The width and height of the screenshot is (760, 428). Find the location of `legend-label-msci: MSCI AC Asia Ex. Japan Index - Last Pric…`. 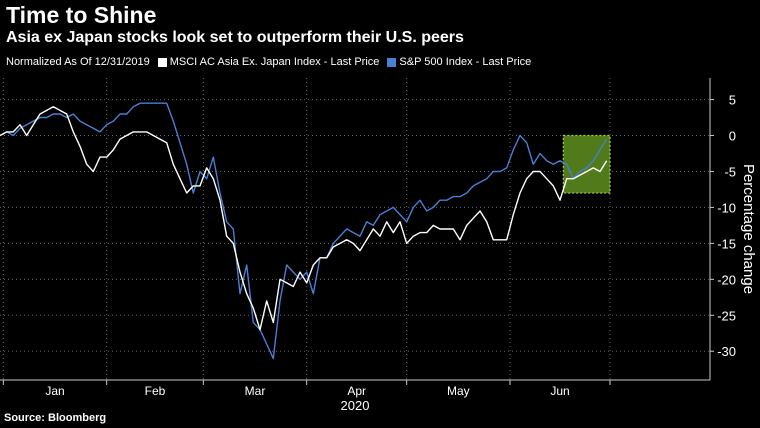

legend-label-msci: MSCI AC Asia Ex. Japan Index - Last Pric… is located at coordinates (274, 62).